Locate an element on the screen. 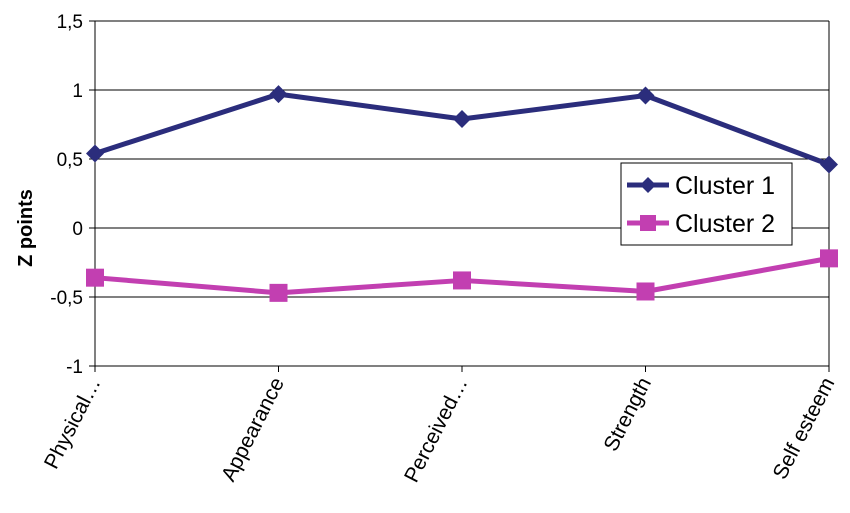 This screenshot has height=513, width=850. legend: Cluster 1 Cluster 2 is located at coordinates (706, 204).